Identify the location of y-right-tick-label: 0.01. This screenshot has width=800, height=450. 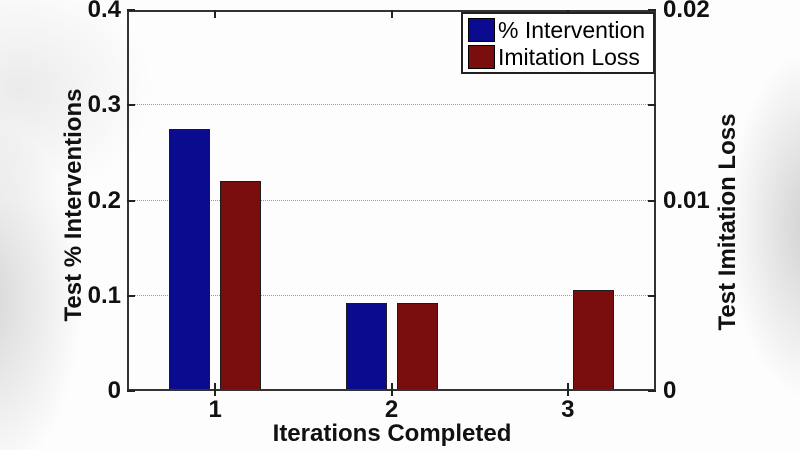
(686, 200).